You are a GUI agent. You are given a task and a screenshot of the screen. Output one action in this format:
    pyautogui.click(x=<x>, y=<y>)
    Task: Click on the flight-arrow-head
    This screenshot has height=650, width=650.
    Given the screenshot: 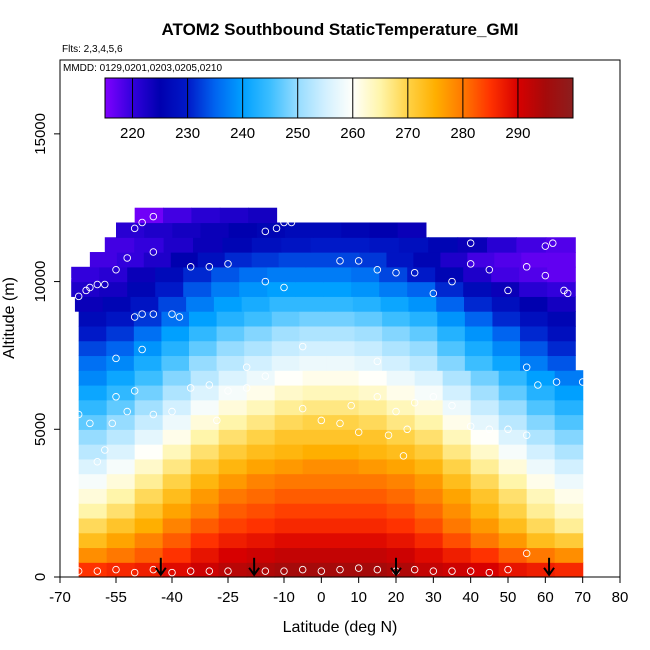 What is the action you would take?
    pyautogui.click(x=254, y=572)
    